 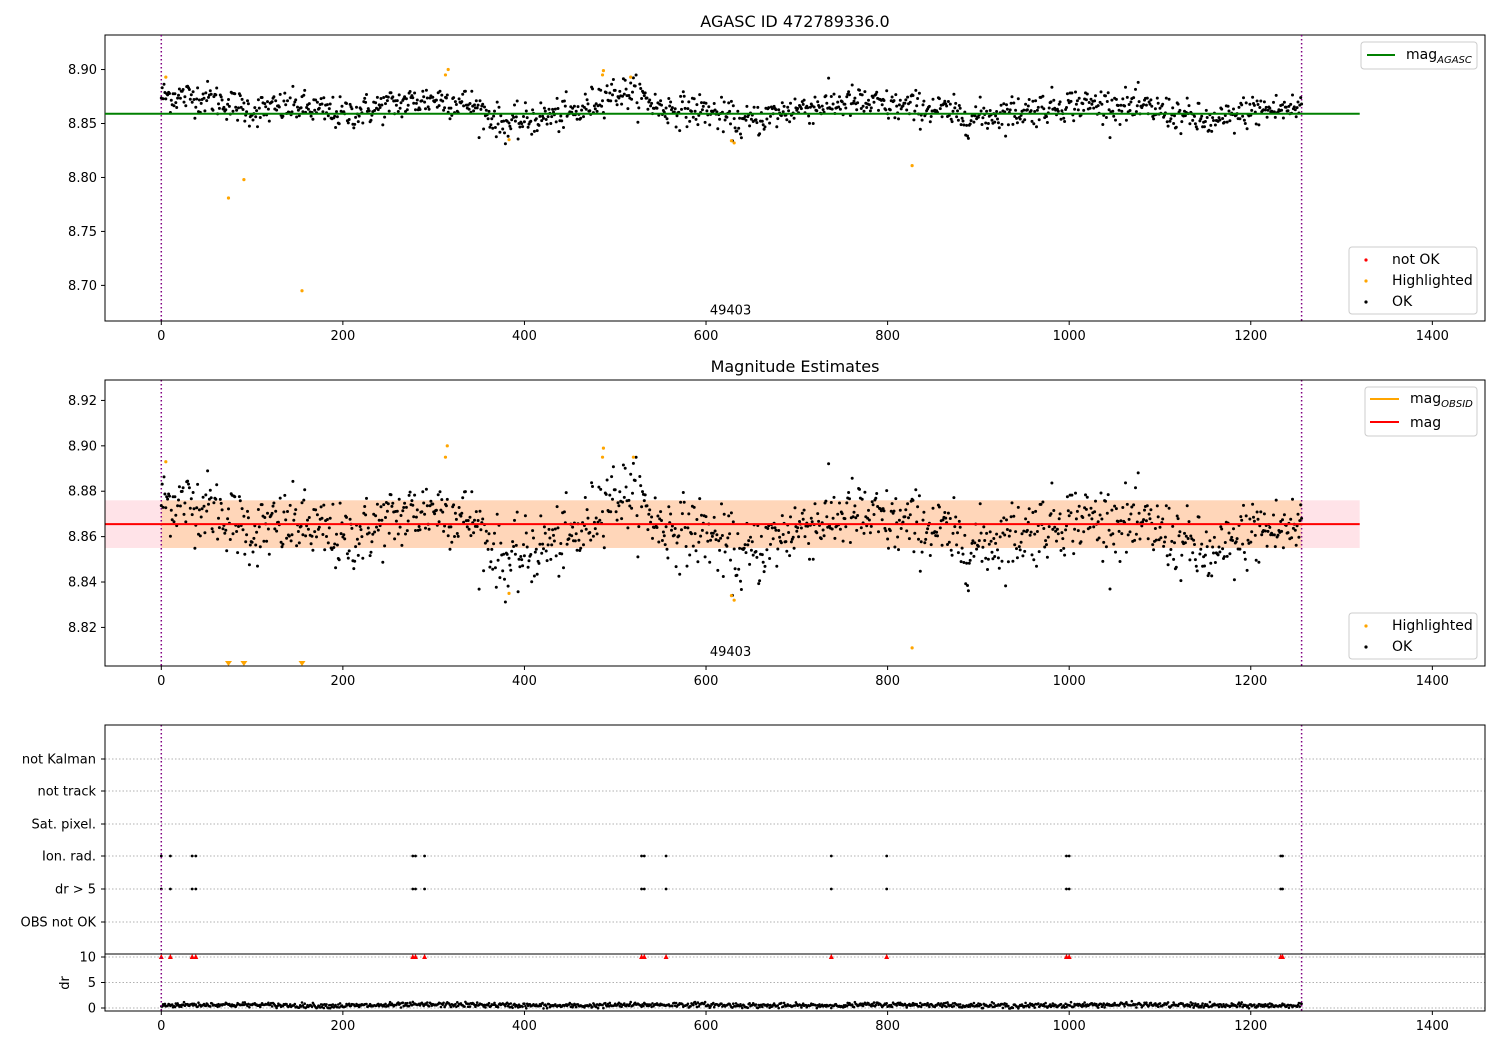 I want to click on dr-clipped-marker, so click(x=887, y=956).